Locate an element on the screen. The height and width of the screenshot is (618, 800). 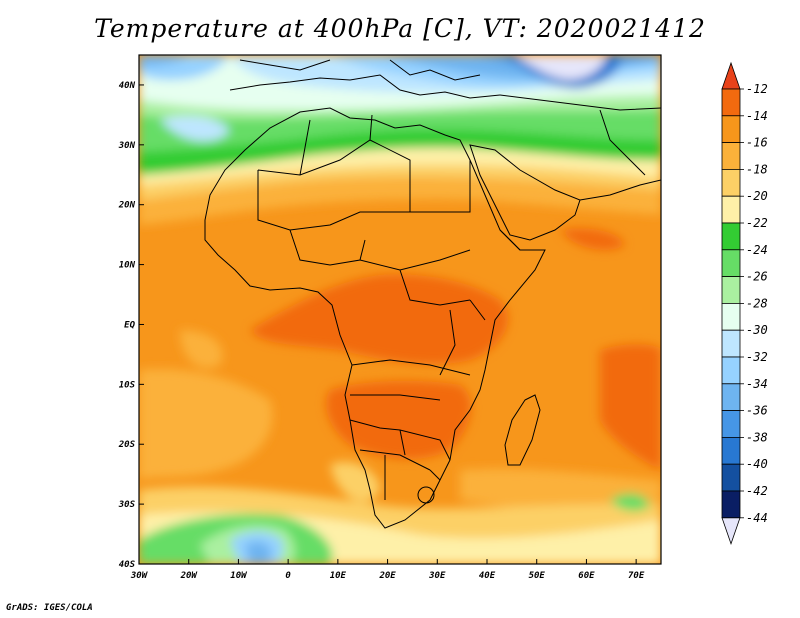
colorbar-label: -12 is located at coordinates (757, 89).